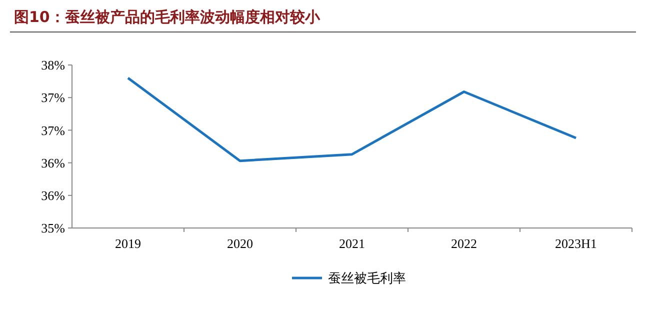 Image resolution: width=648 pixels, height=335 pixels. What do you see at coordinates (53, 228) in the screenshot?
I see `y-tick-label: 35%` at bounding box center [53, 228].